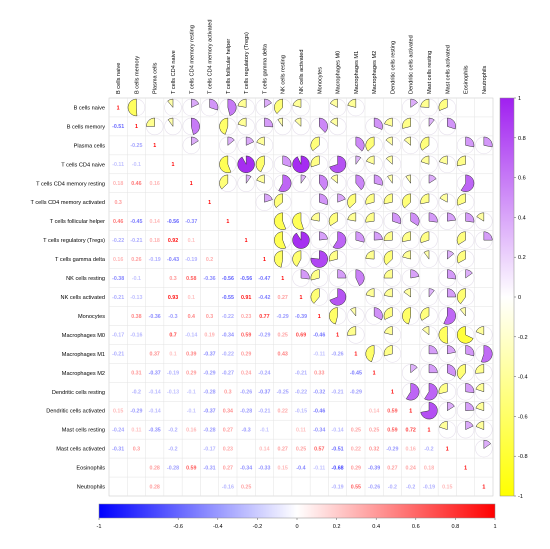  Describe the element at coordinates (301, 336) in the screenshot. I see `correlation-value: 0.69` at that location.